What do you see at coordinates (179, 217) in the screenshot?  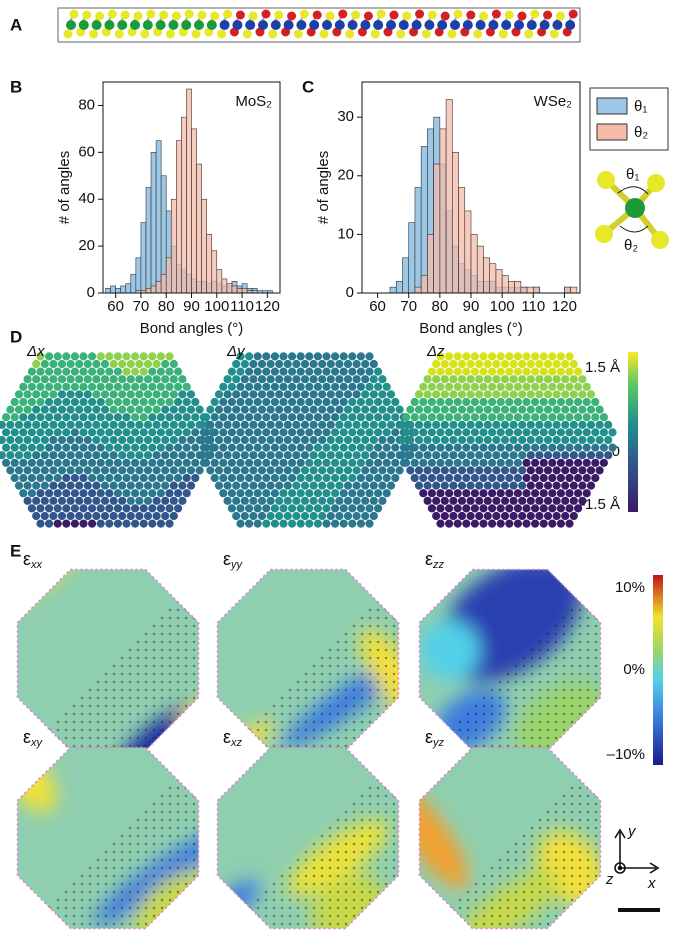 I see `histogram-bar` at bounding box center [179, 217].